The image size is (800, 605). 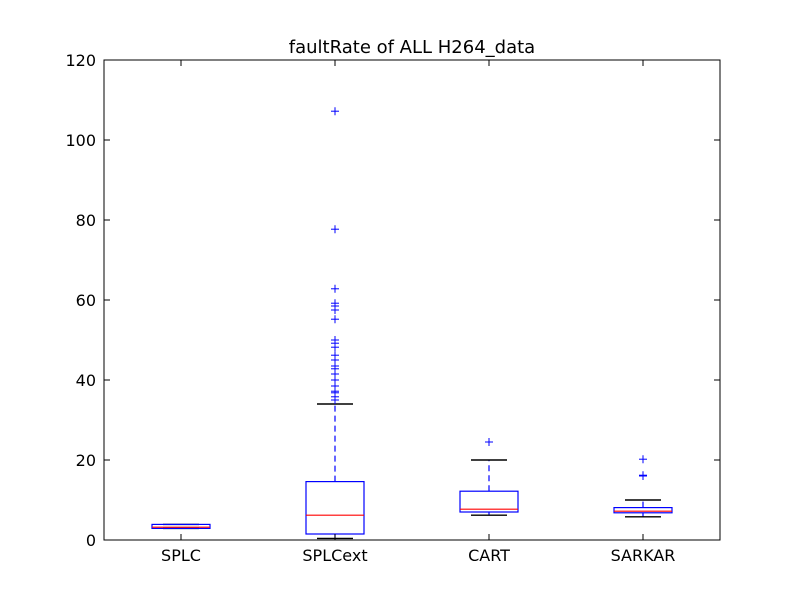 I want to click on x-tick-label-splcext: SPLCext, so click(x=334, y=555).